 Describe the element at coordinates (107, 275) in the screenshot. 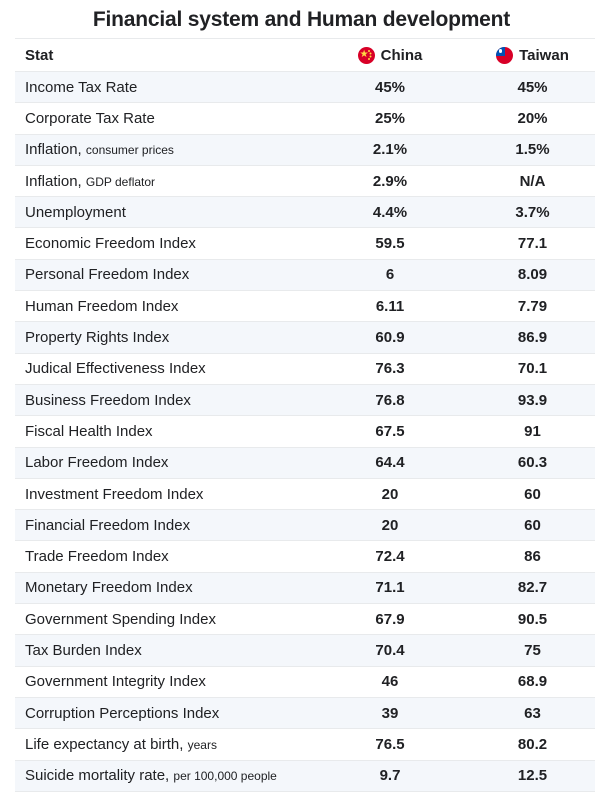

I see `stat-label: Personal Freedom Index` at that location.